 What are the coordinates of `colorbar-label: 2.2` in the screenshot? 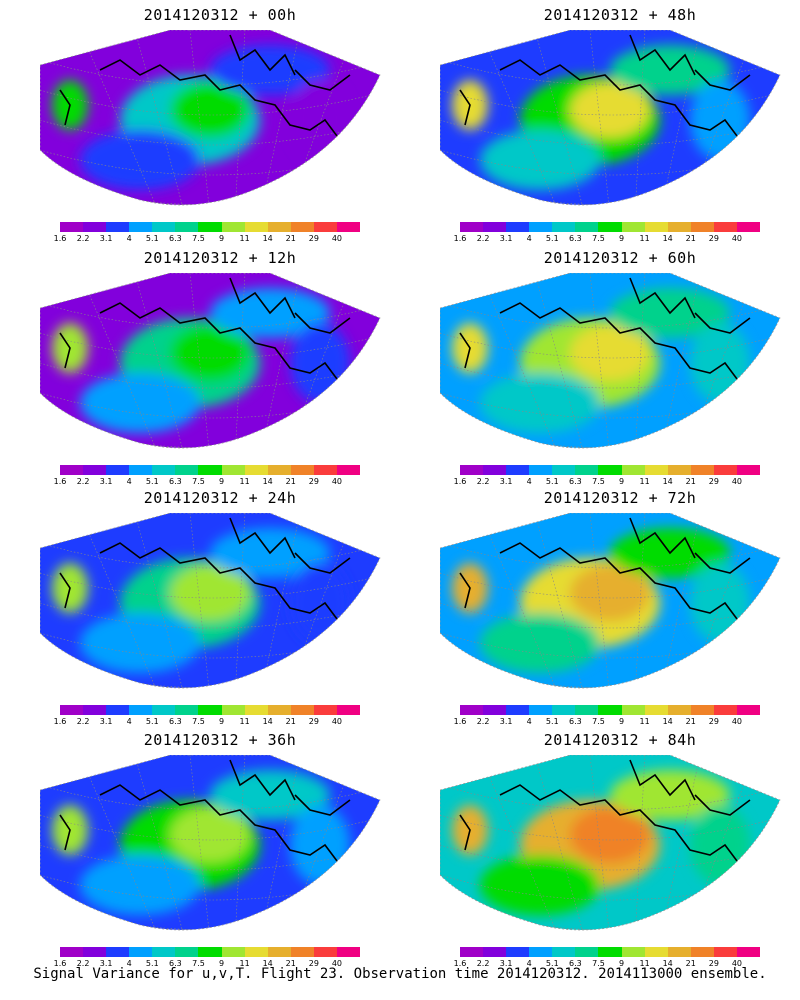 It's located at (83, 721).